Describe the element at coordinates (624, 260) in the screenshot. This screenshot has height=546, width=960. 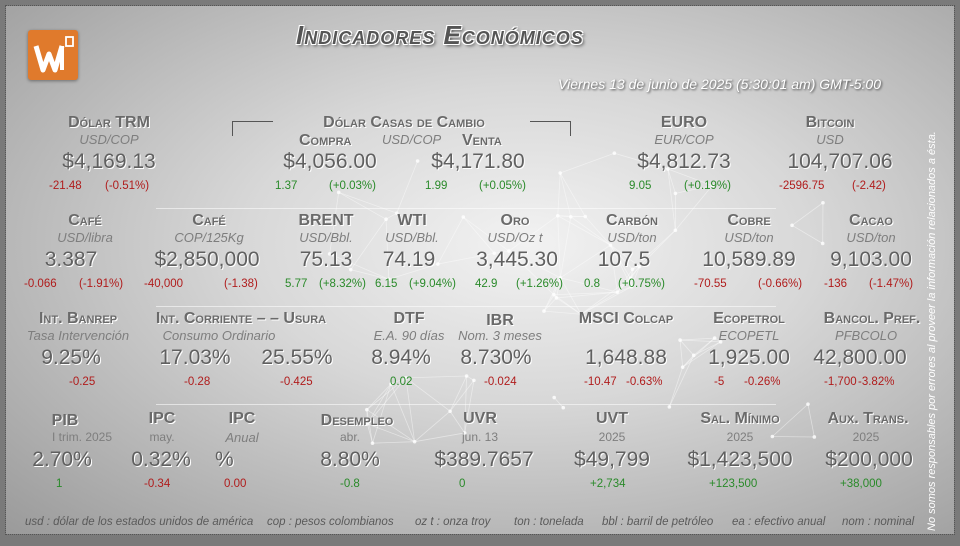
I see `carbon-value: 107.5` at that location.